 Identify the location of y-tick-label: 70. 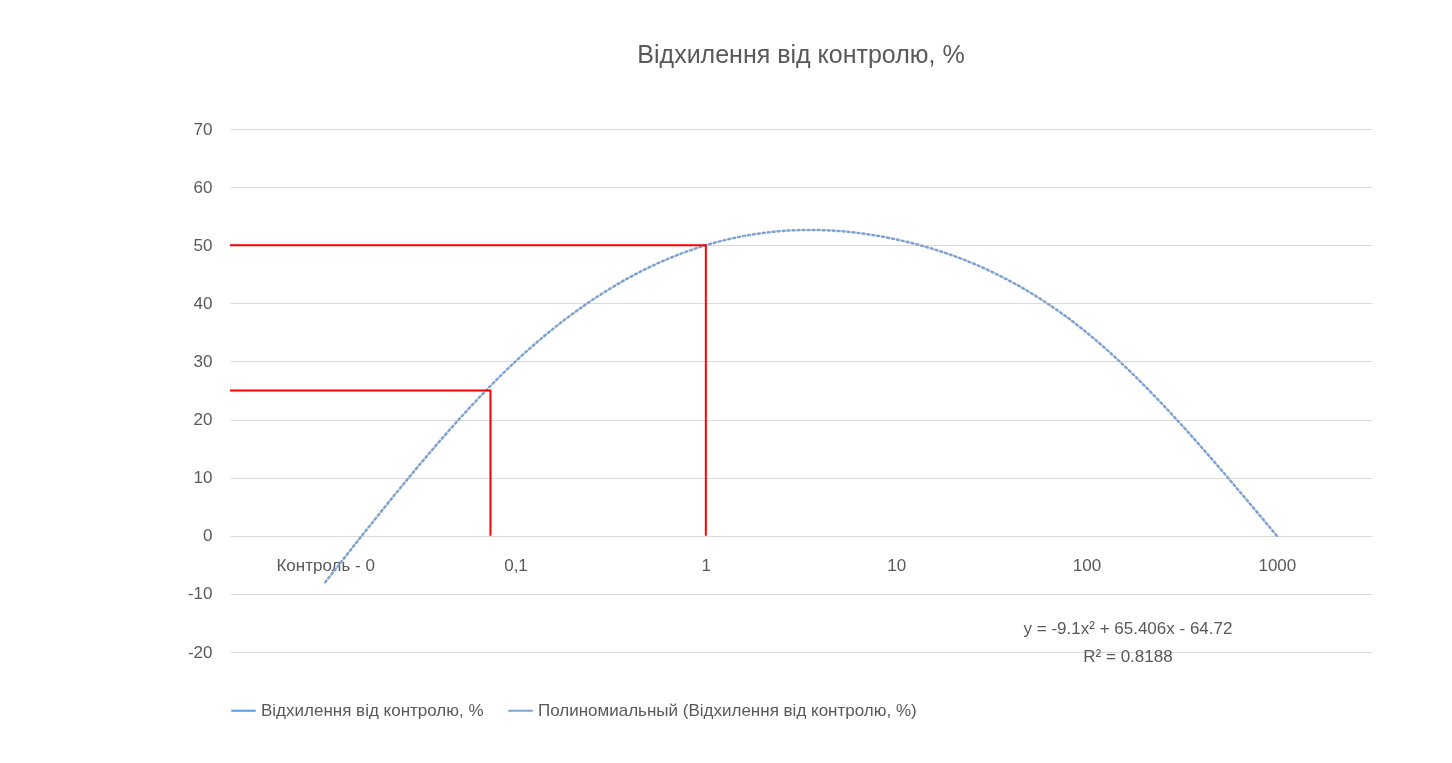
(203, 129).